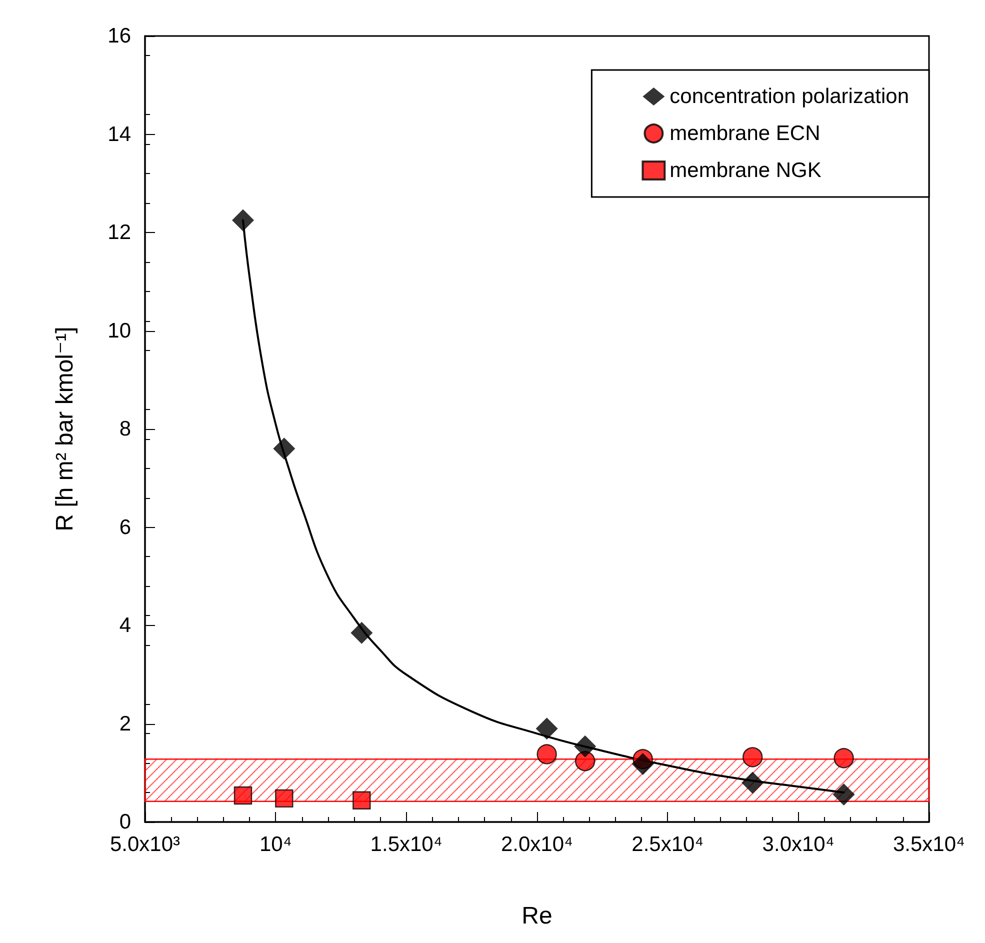  I want to click on y-tick-label: 12, so click(119, 232).